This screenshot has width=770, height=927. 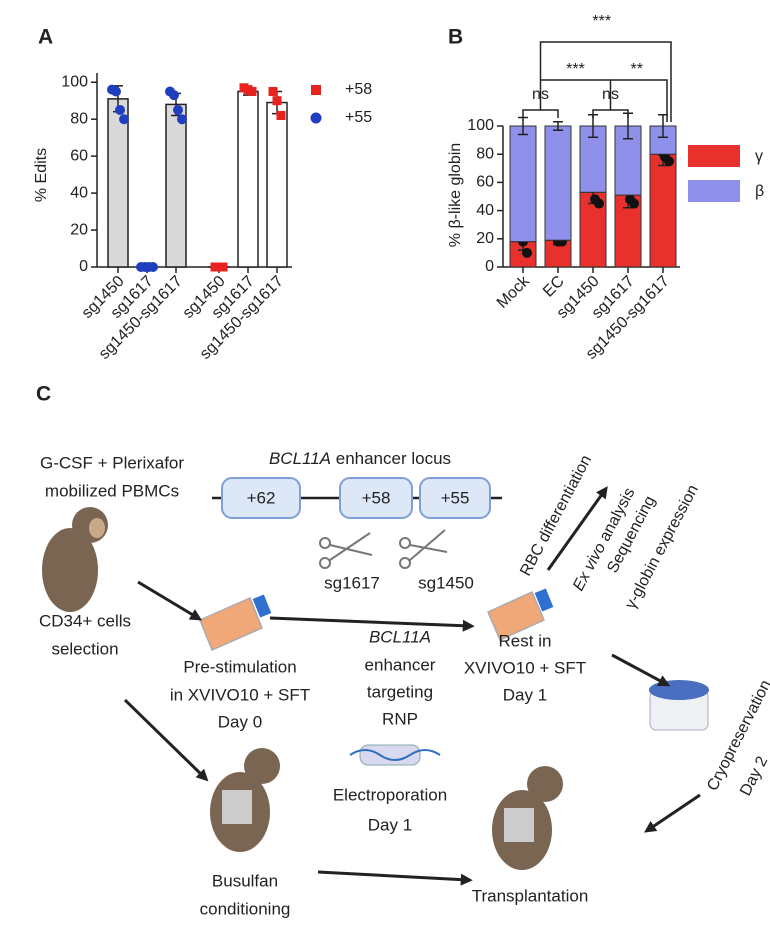 I want to click on enhancer-label: +58, so click(x=376, y=497).